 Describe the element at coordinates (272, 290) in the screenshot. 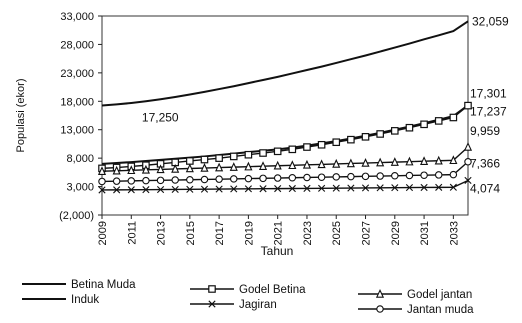

I see `legend-label: Godel Betina` at that location.